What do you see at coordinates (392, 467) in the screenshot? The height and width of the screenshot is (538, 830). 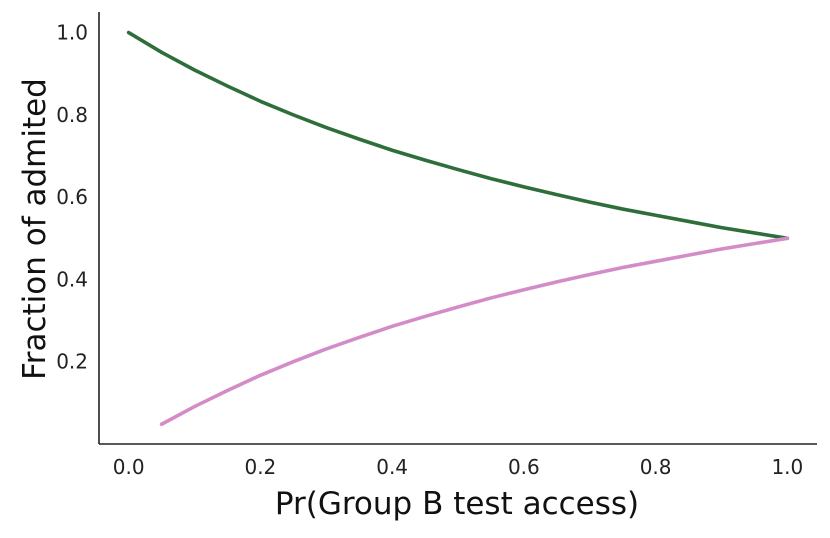 I see `x-tick-label: 0.4` at bounding box center [392, 467].